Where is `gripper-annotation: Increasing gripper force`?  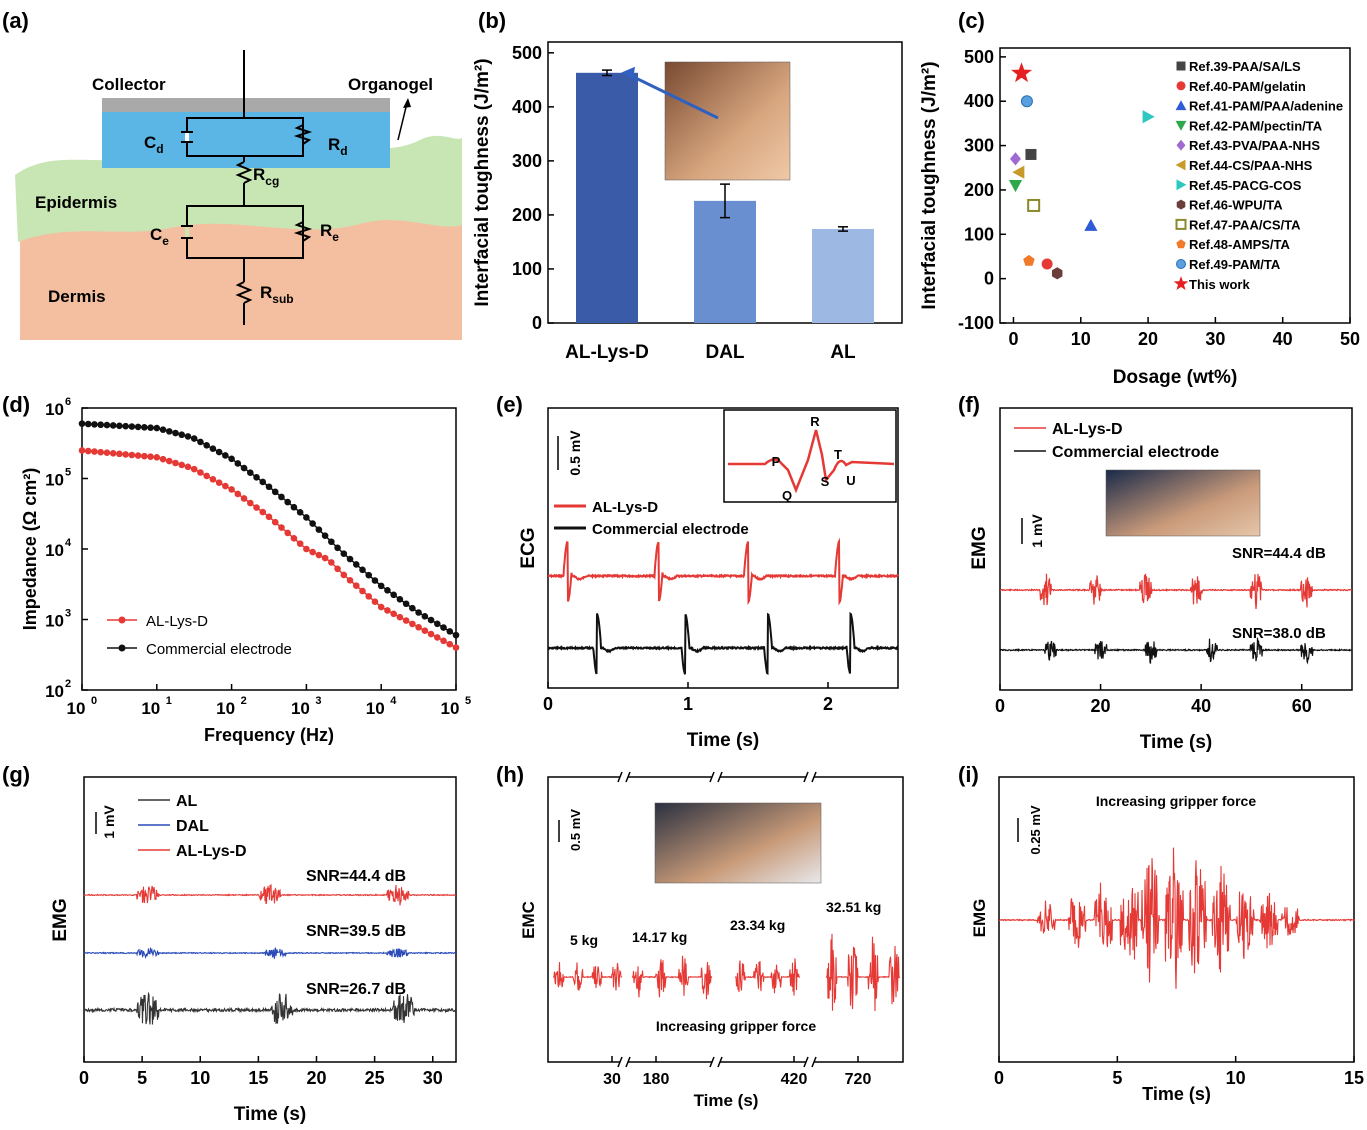 gripper-annotation: Increasing gripper force is located at coordinates (1176, 801).